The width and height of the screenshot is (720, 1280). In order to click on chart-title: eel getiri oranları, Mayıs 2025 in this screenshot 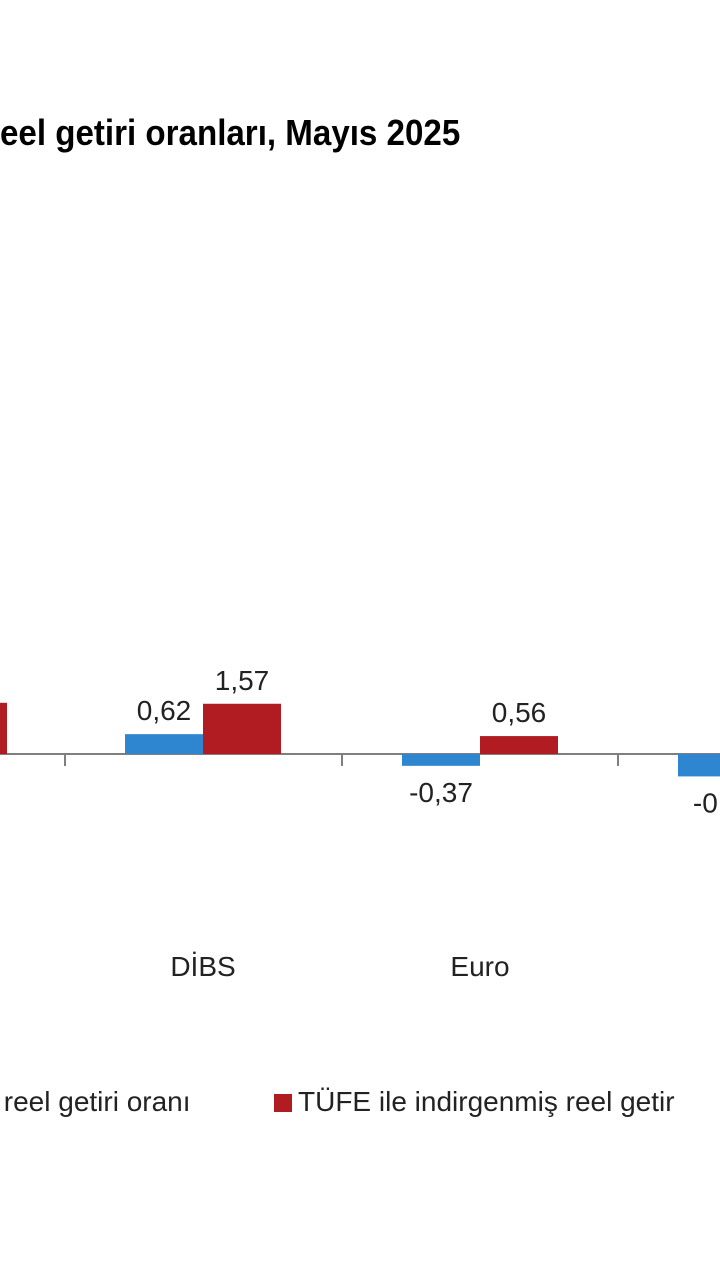, I will do `click(230, 132)`.